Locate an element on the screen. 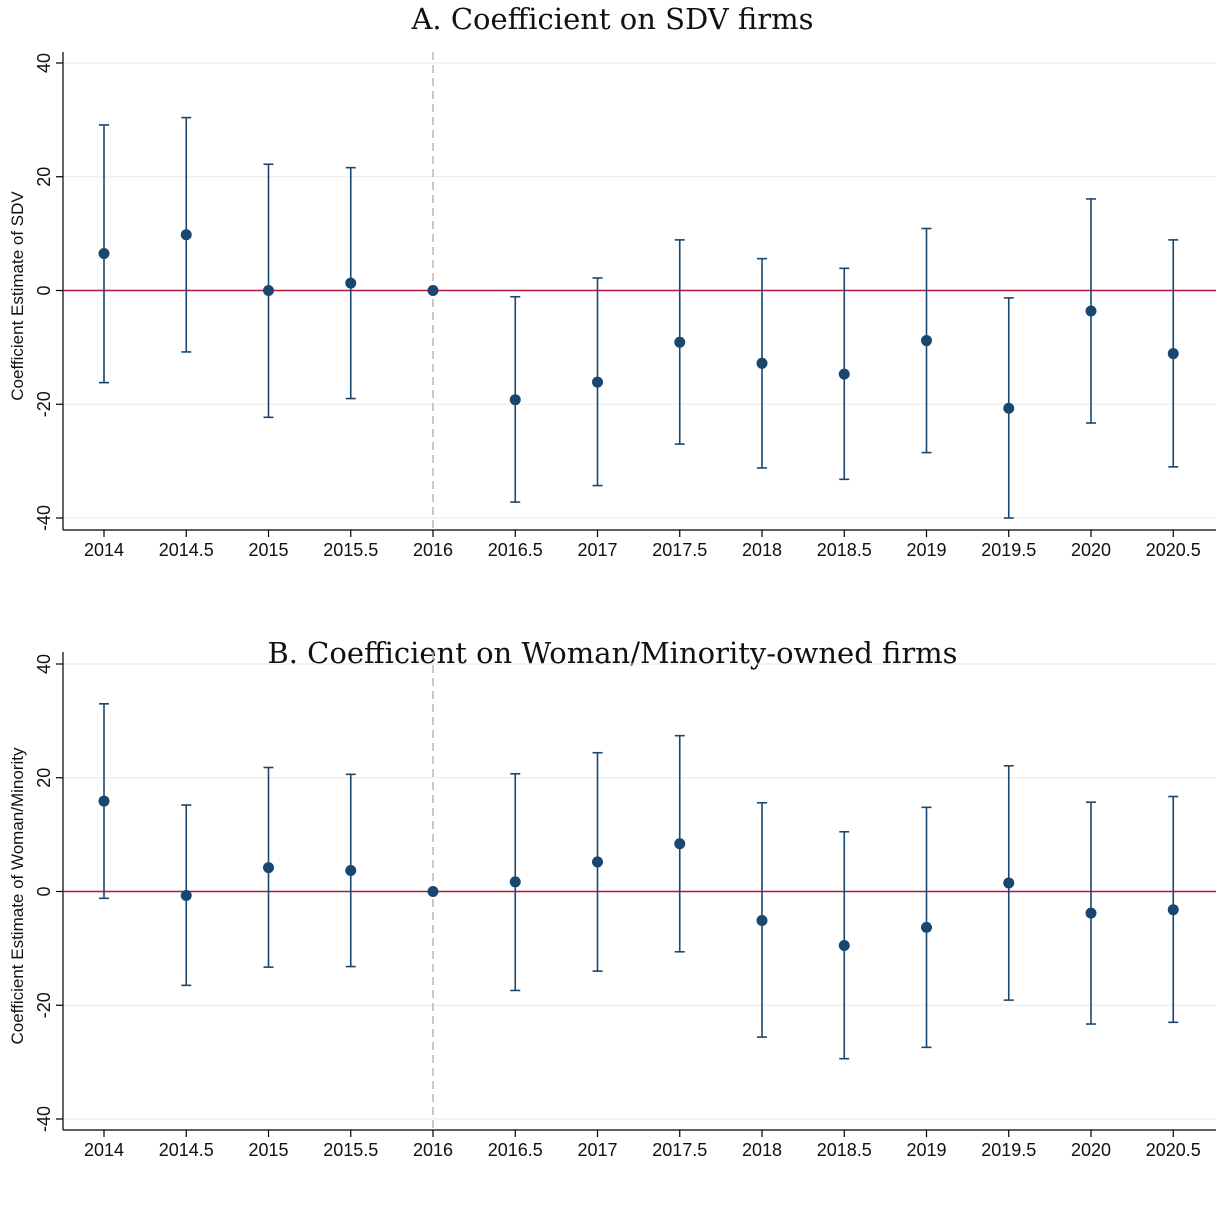  y-axis-title: Coefficient Estimate of SDV is located at coordinates (17, 296).